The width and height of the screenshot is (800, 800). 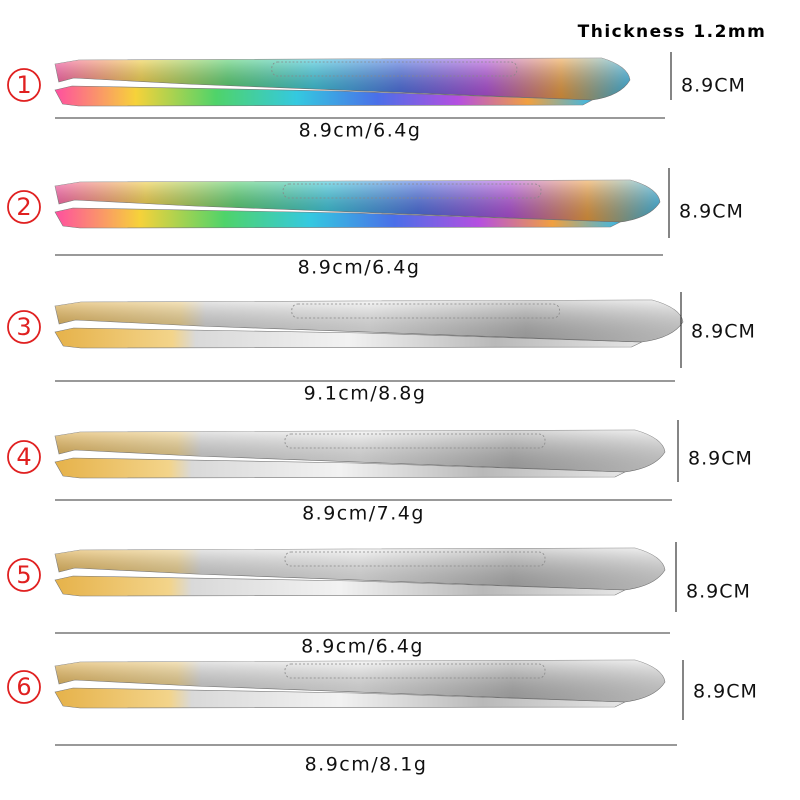 I want to click on item-number: 3, so click(x=23, y=327).